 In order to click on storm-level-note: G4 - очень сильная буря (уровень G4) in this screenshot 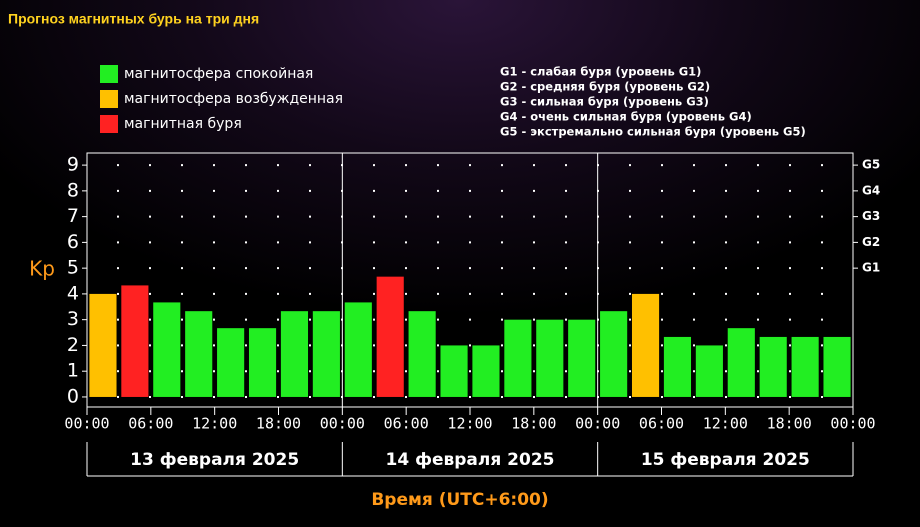, I will do `click(626, 117)`.